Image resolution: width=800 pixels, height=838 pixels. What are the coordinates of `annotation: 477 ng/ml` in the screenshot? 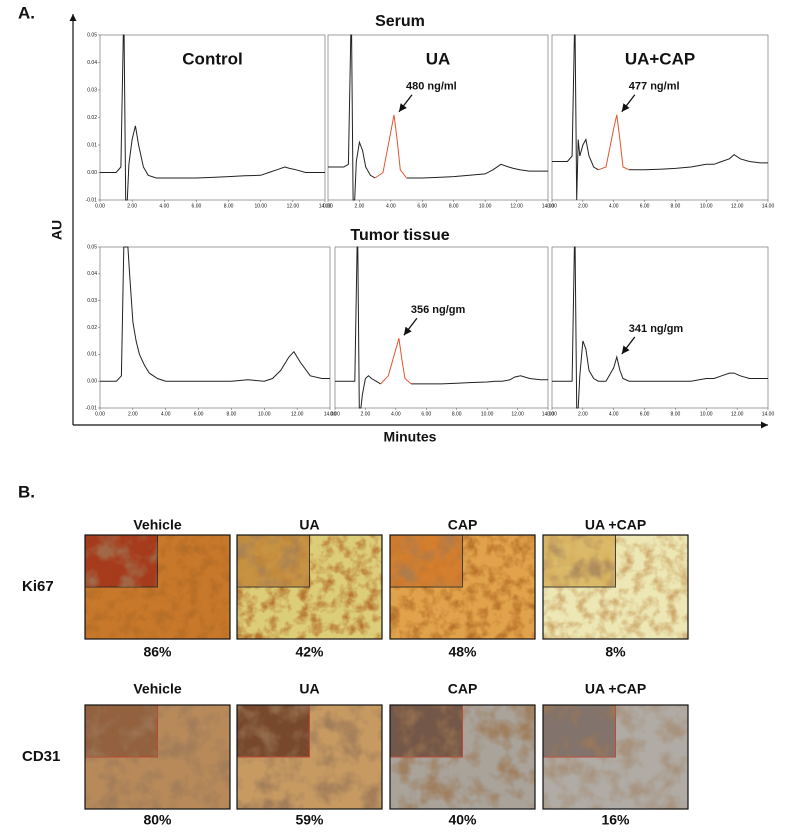 It's located at (654, 87).